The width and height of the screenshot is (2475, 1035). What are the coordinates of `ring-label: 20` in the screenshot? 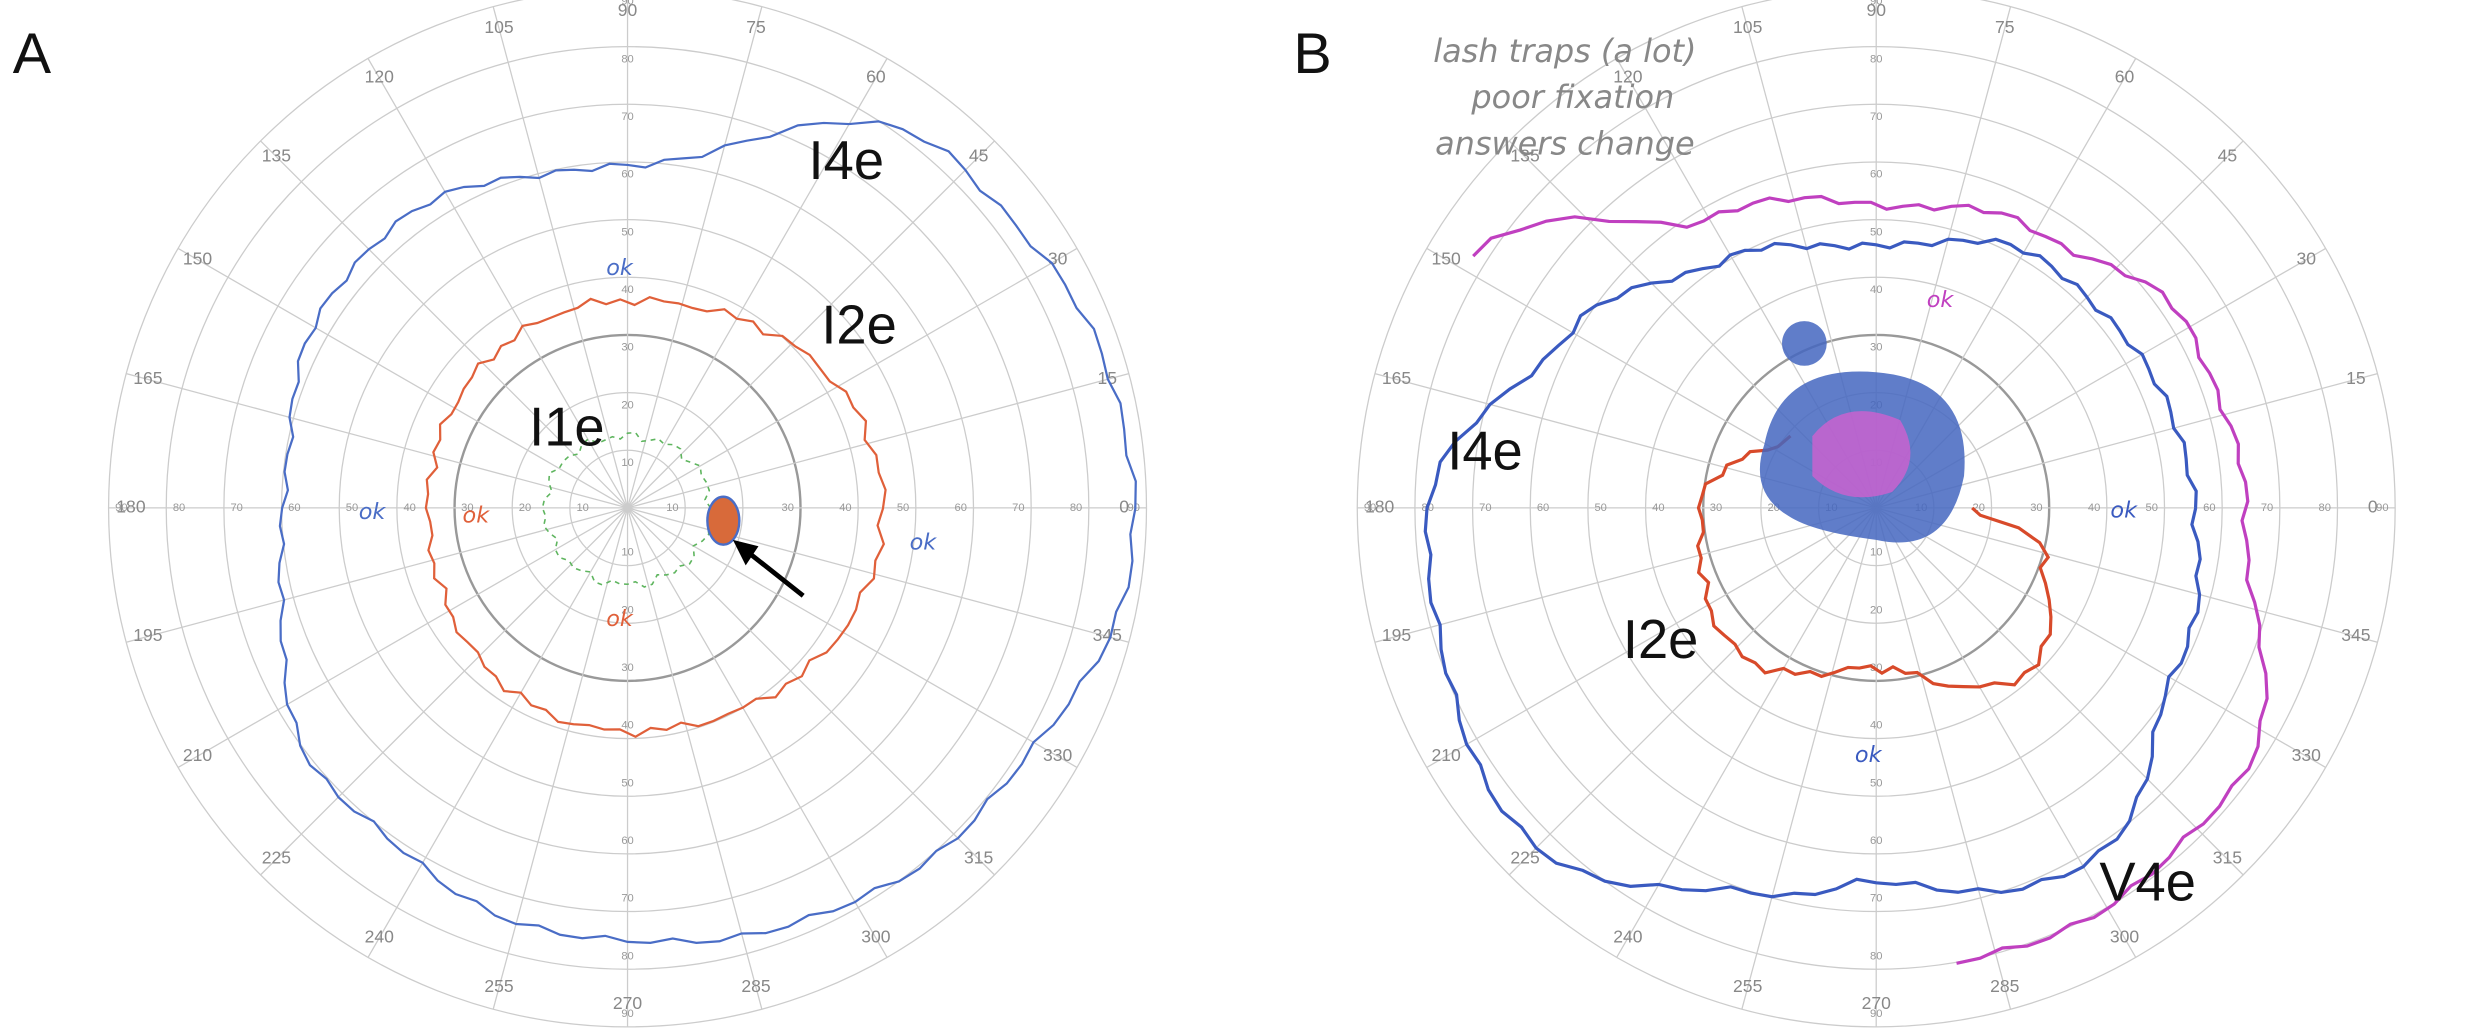 It's located at (627, 610).